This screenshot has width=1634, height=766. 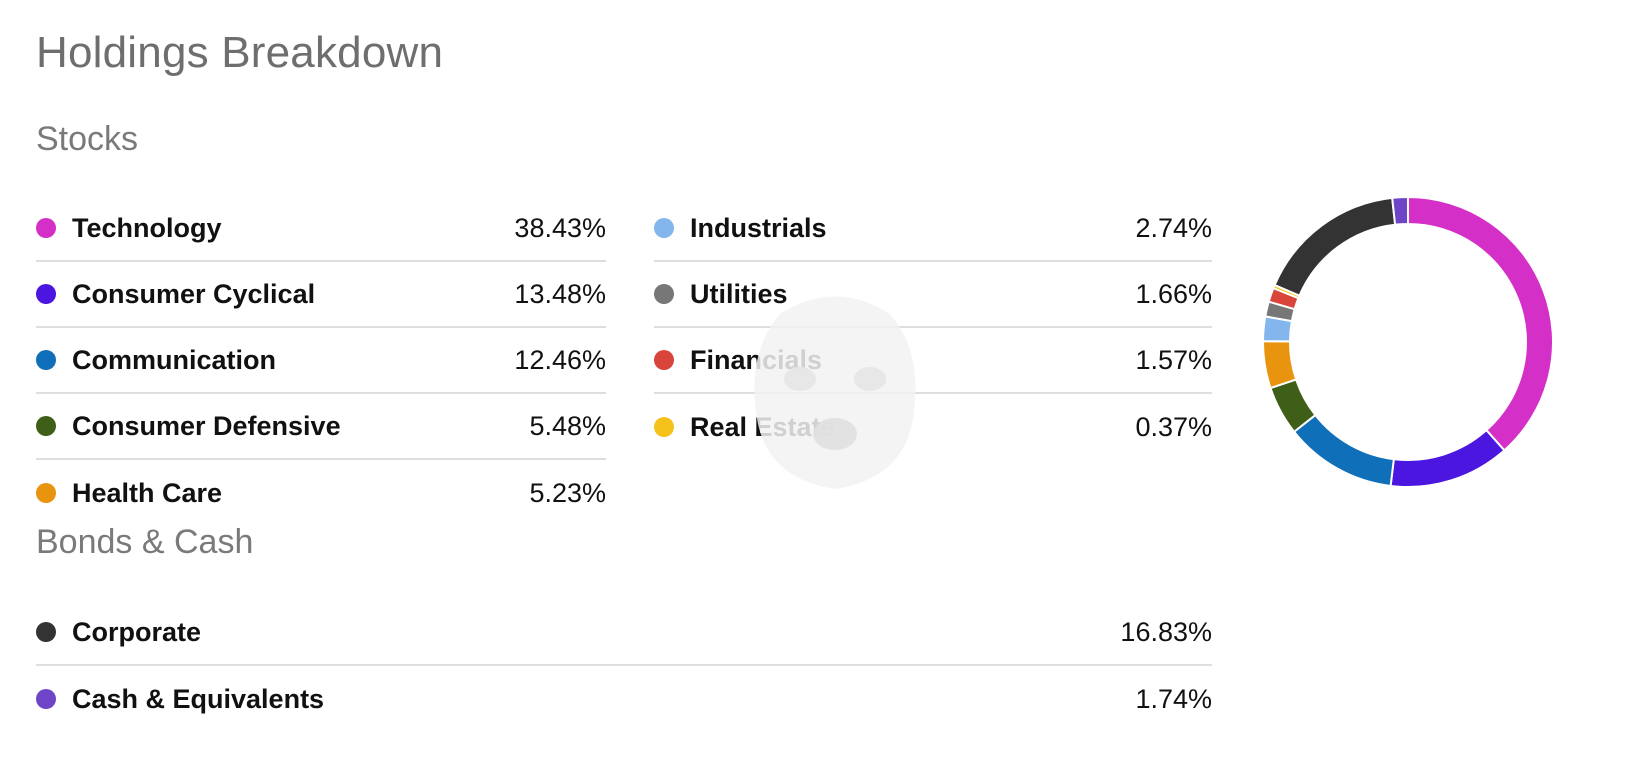 I want to click on legend-row-industrials: Industrials 2.74%, so click(x=933, y=229).